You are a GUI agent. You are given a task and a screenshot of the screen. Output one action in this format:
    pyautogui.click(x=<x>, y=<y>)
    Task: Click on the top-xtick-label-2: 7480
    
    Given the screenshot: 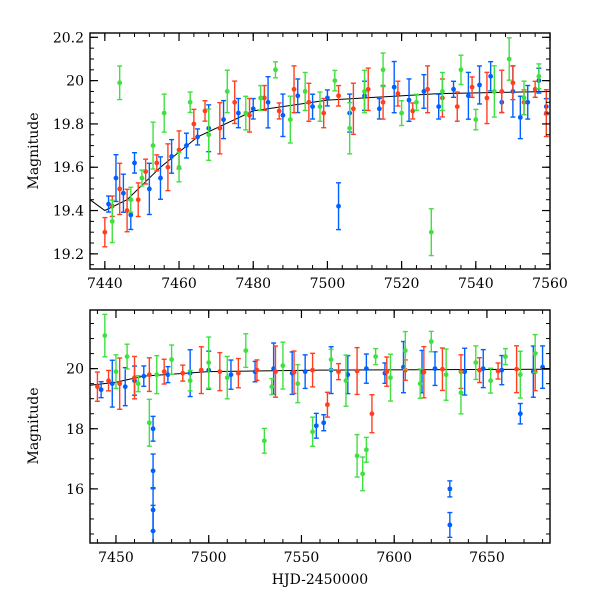 What is the action you would take?
    pyautogui.click(x=253, y=284)
    